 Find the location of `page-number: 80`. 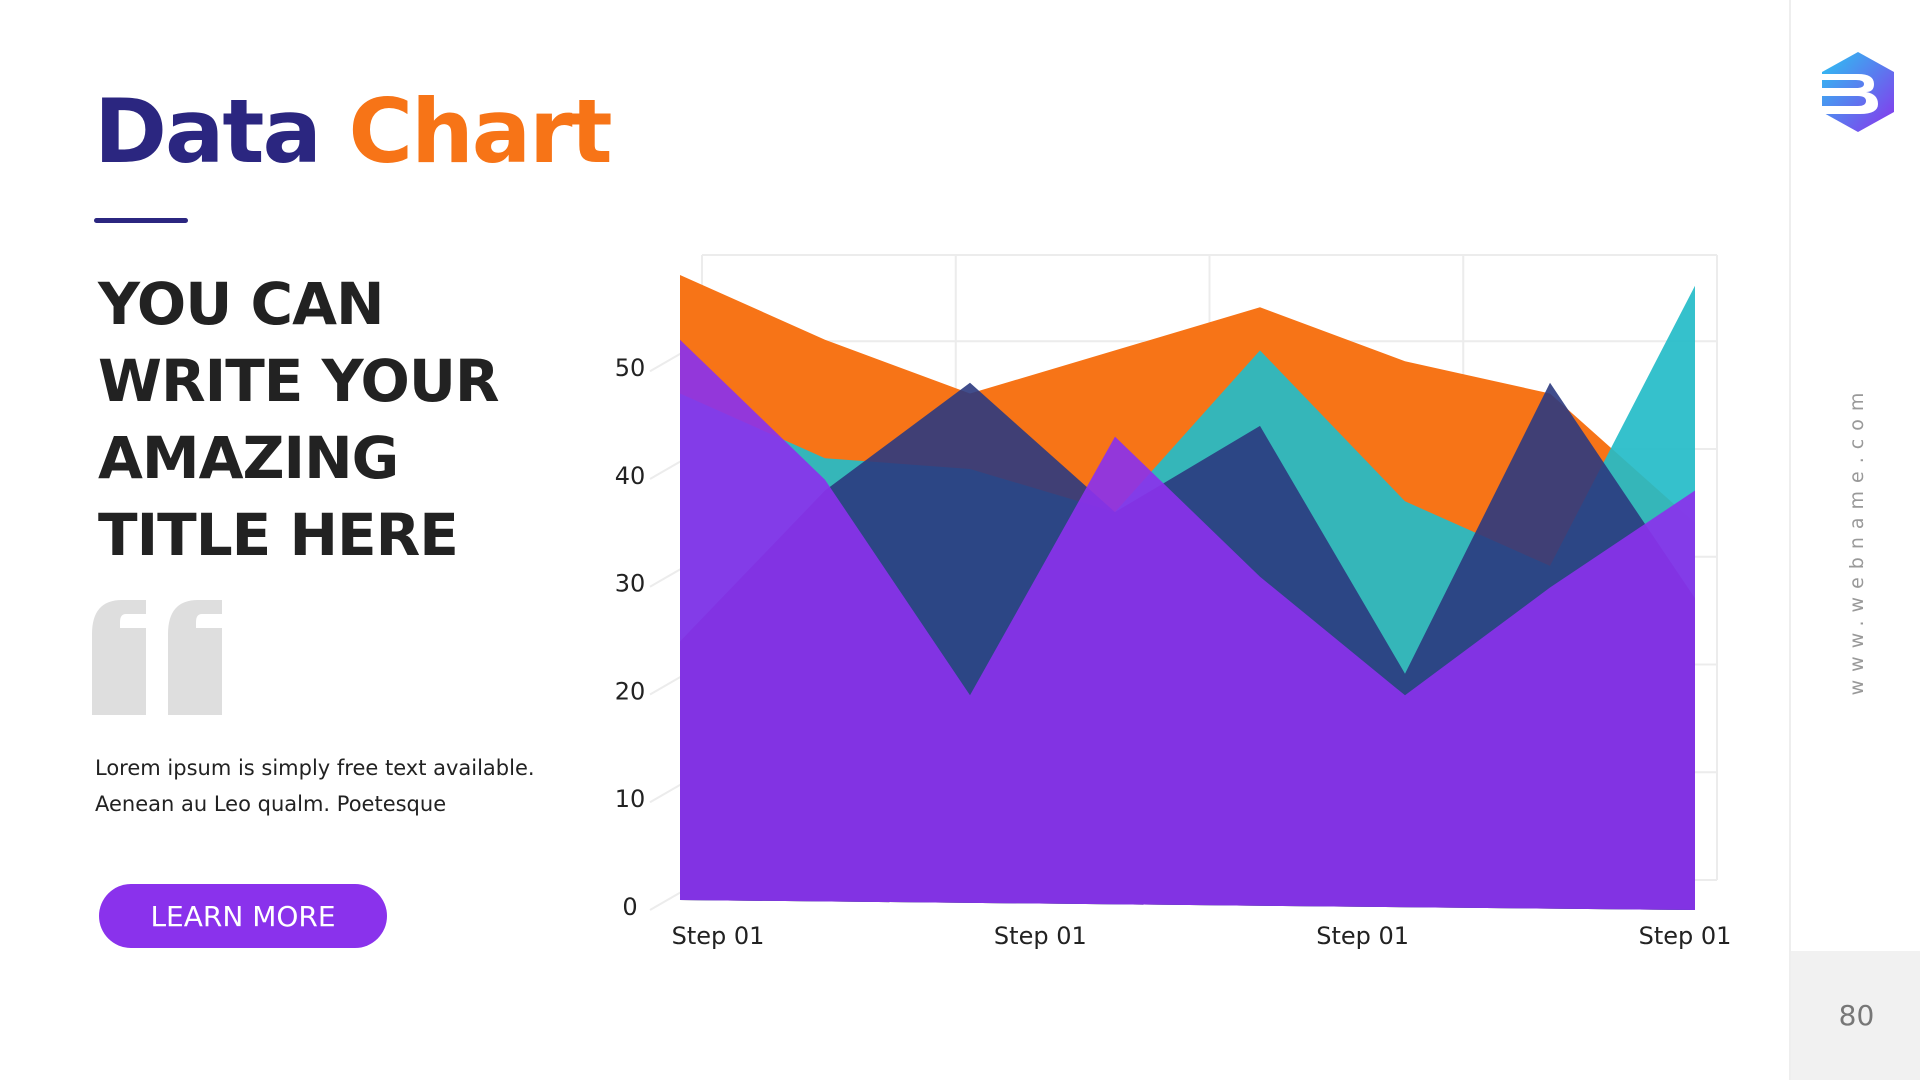

page-number: 80 is located at coordinates (1855, 1015).